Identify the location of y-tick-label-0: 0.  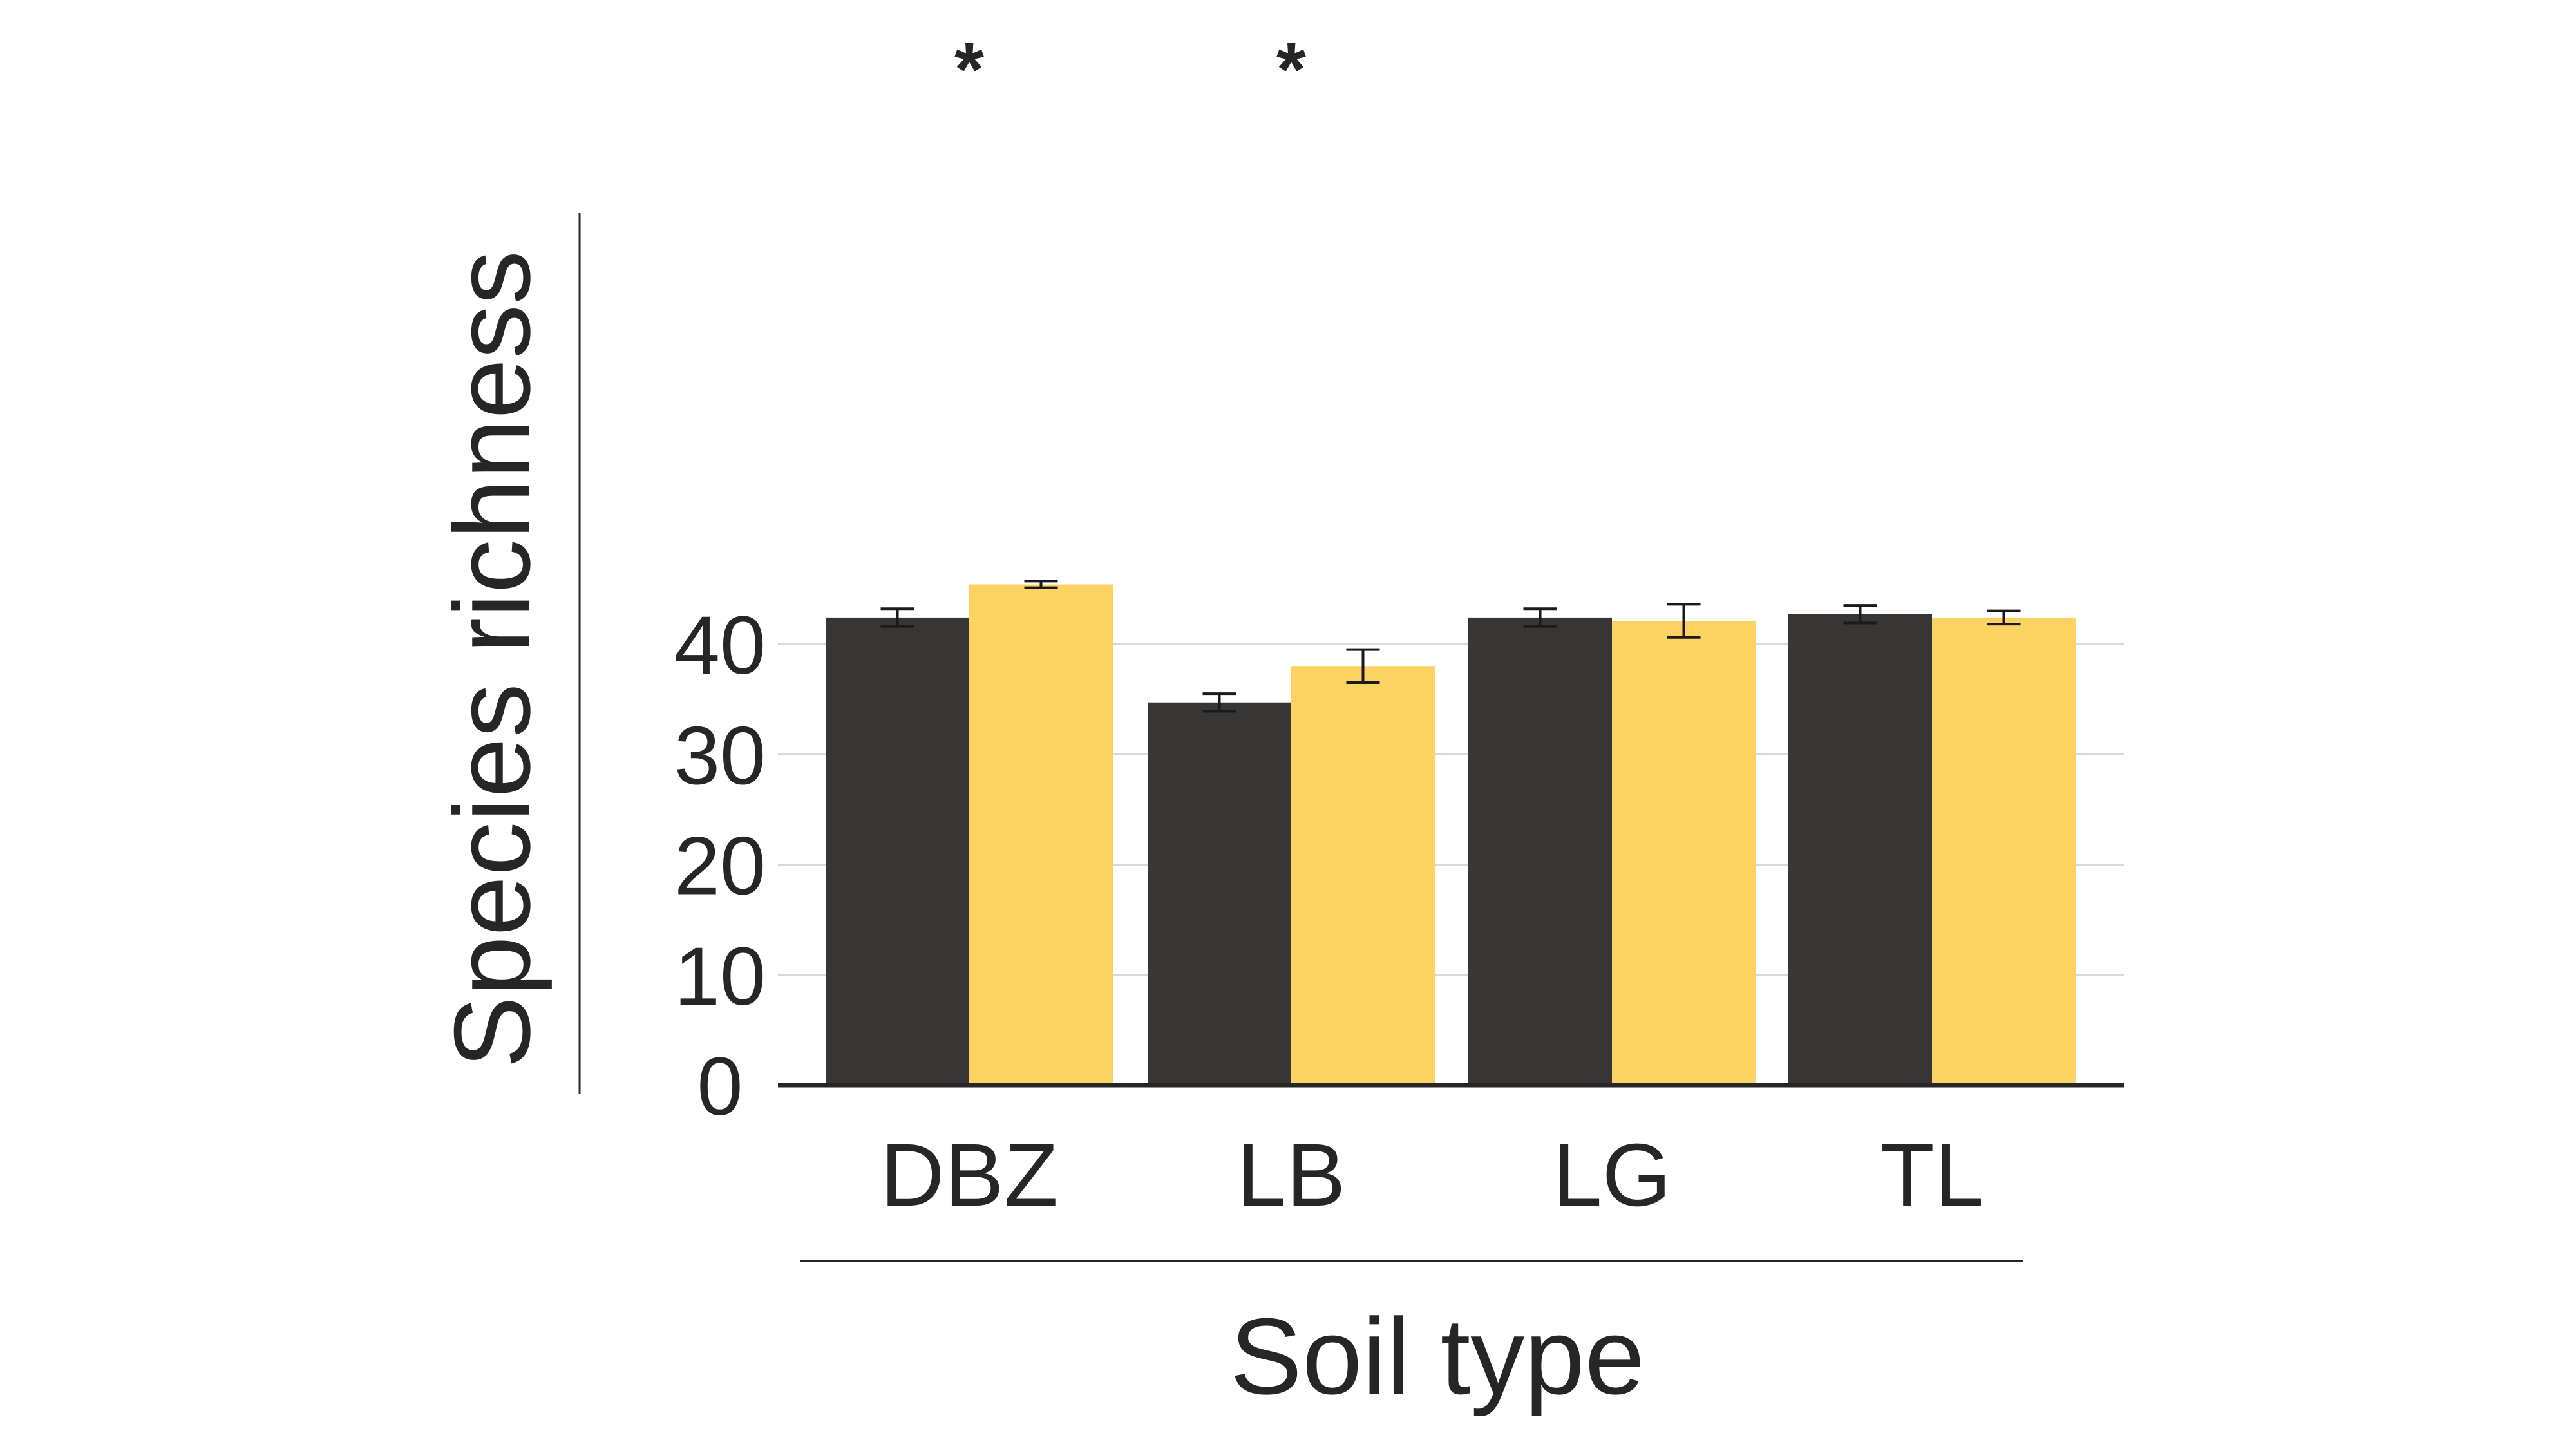
(720, 1087).